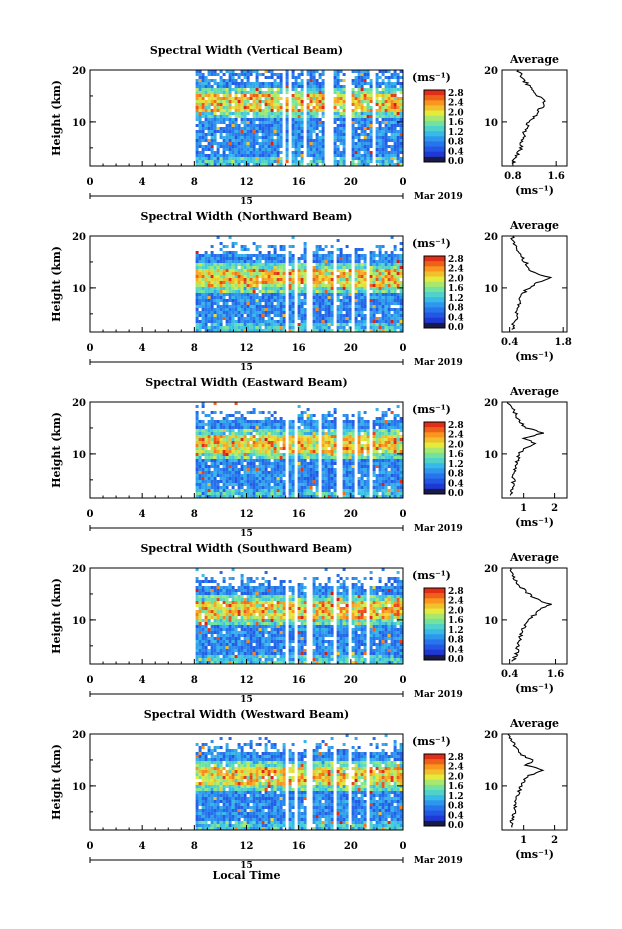 The image size is (622, 929). I want to click on colorbar-tick-label: 2.0, so click(456, 279).